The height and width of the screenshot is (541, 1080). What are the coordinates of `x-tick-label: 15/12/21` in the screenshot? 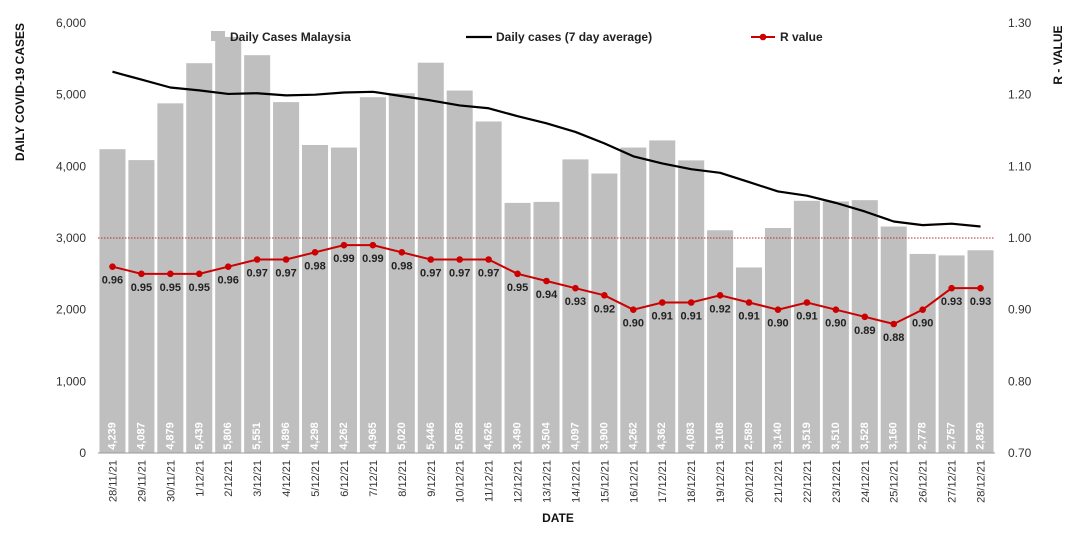 It's located at (605, 481).